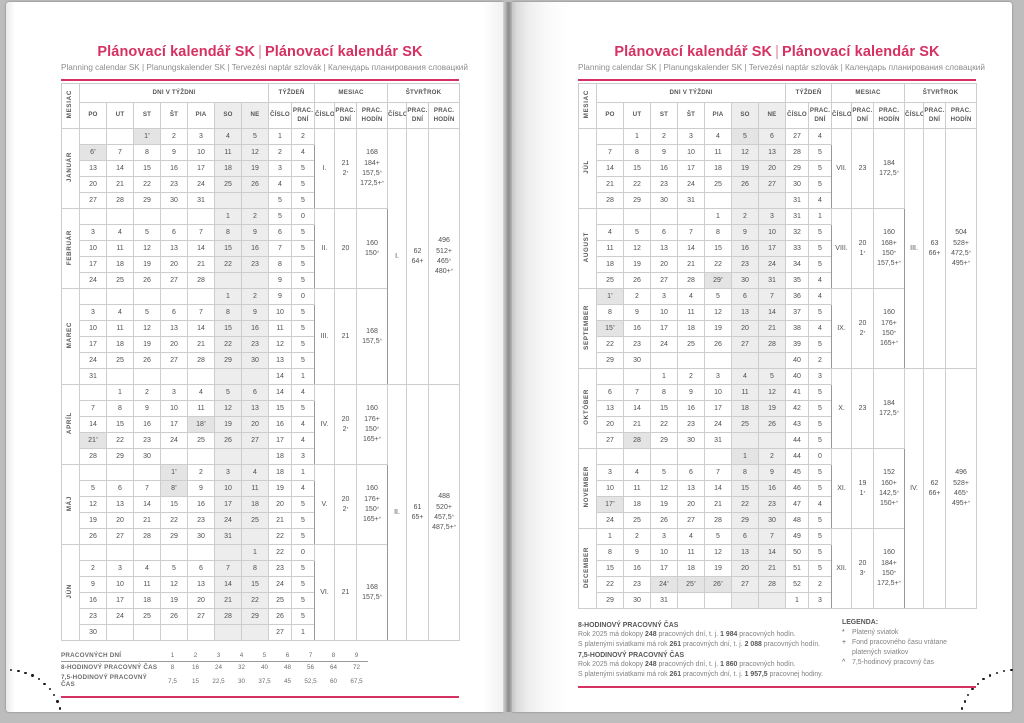  I want to click on week-workdays-cell: 1, so click(303, 376).